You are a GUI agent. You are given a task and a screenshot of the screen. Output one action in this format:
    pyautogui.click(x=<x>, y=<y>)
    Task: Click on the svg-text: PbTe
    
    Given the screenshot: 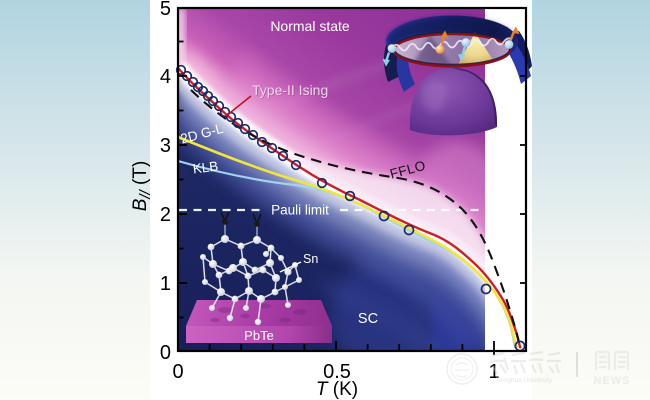 What is the action you would take?
    pyautogui.click(x=259, y=335)
    